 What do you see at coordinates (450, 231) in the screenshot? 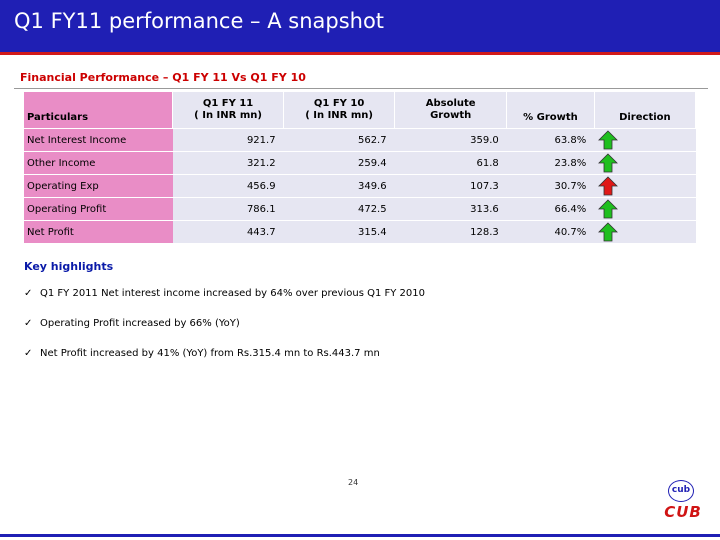
I see `cell-absolute: 128.3` at bounding box center [450, 231].